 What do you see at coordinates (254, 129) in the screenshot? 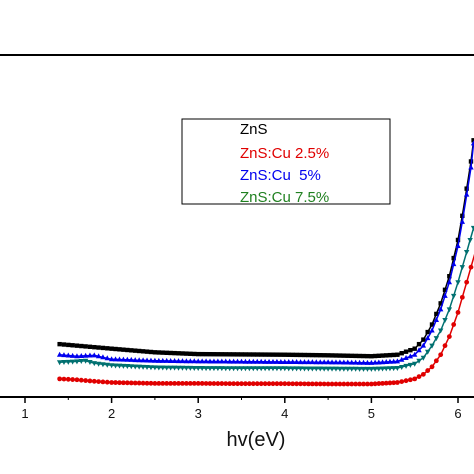
I see `legend-label-zns: ZnS` at bounding box center [254, 129].